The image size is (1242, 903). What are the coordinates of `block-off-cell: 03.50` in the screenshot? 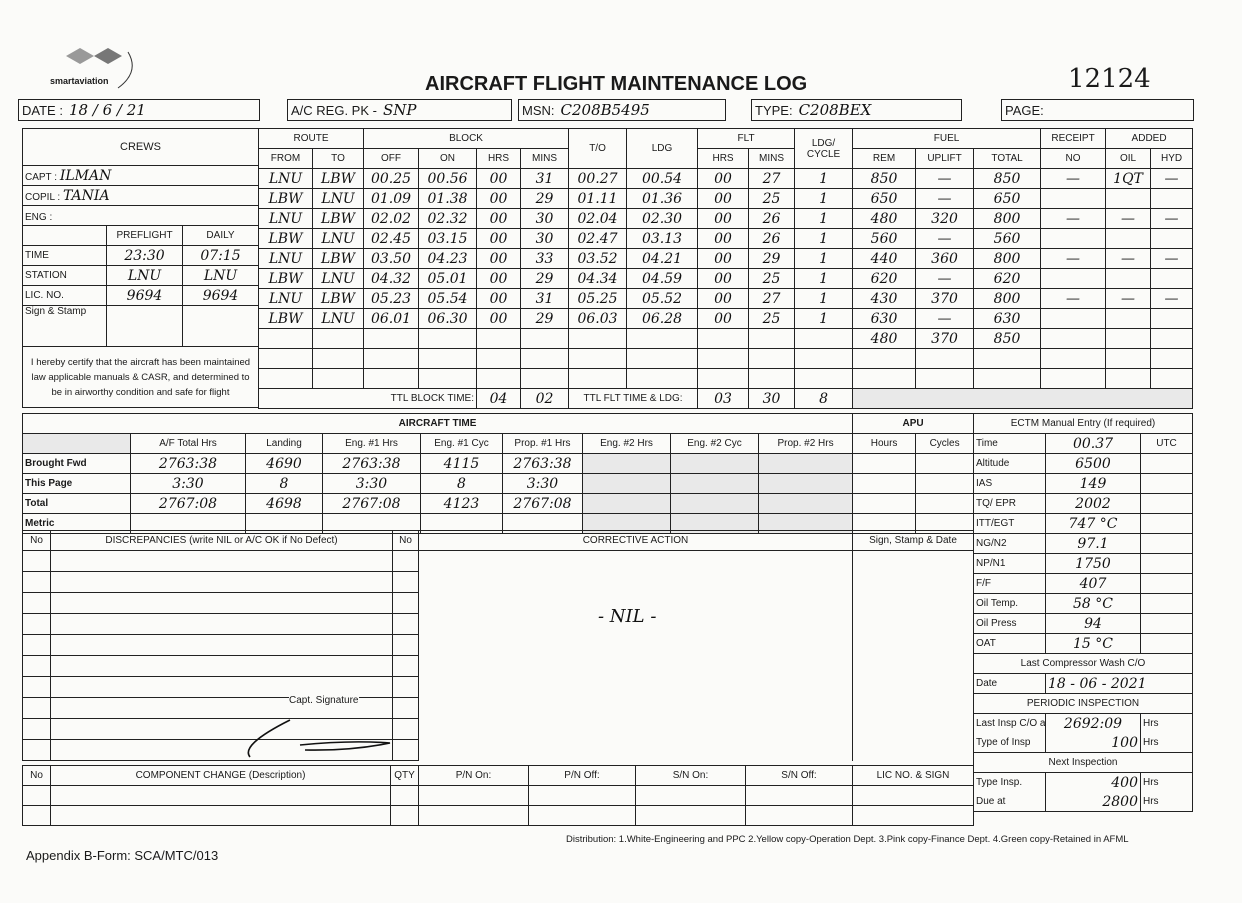 It's located at (391, 258).